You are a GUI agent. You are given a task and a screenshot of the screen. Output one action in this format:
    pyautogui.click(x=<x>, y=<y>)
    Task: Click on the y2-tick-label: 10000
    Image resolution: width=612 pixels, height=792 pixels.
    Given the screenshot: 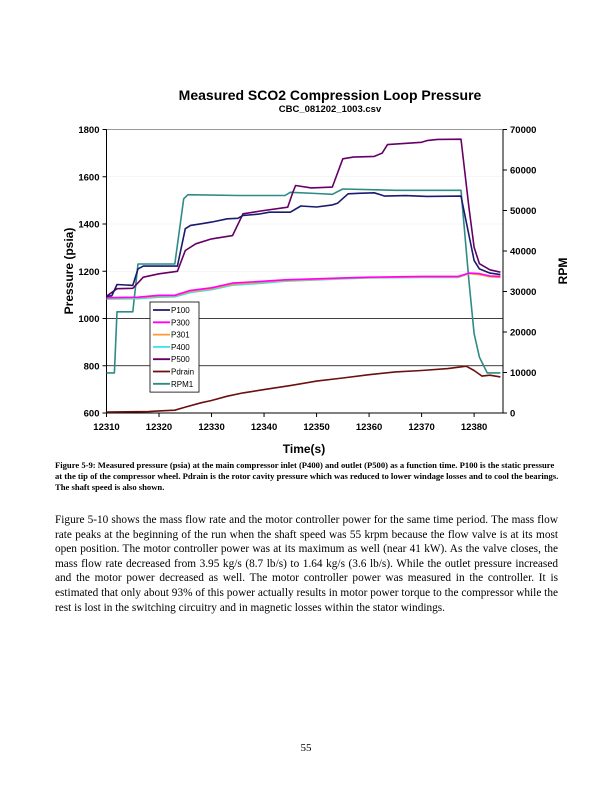 What is the action you would take?
    pyautogui.click(x=523, y=373)
    